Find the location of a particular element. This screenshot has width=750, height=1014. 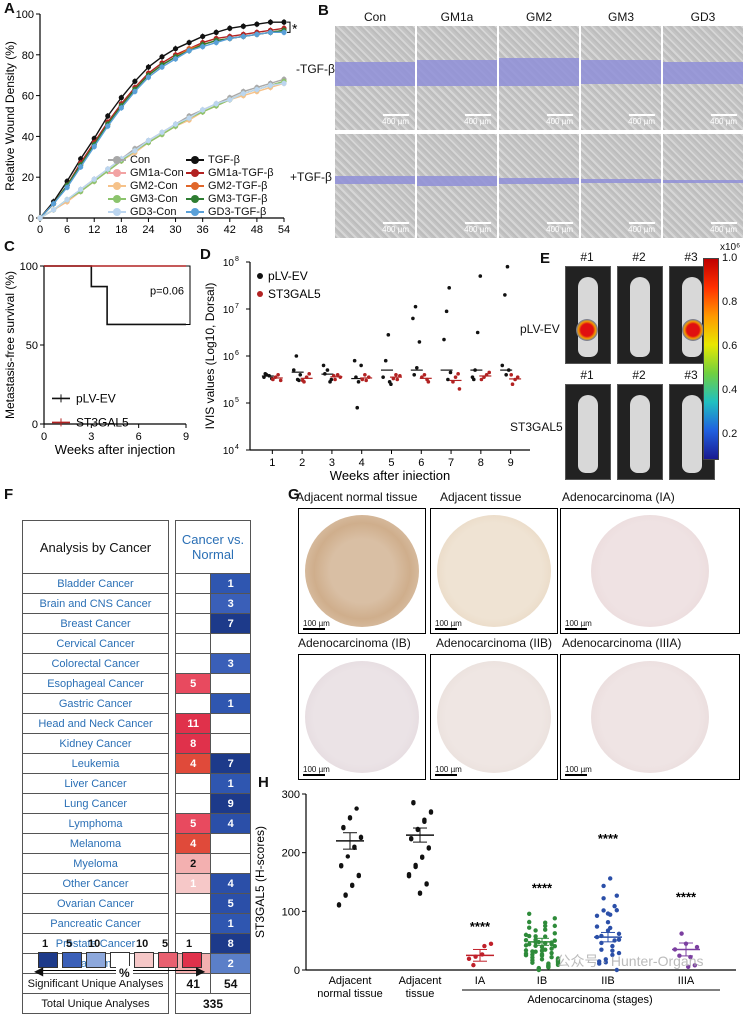

sig-label: Significant Unique Analyses is located at coordinates (95, 983).